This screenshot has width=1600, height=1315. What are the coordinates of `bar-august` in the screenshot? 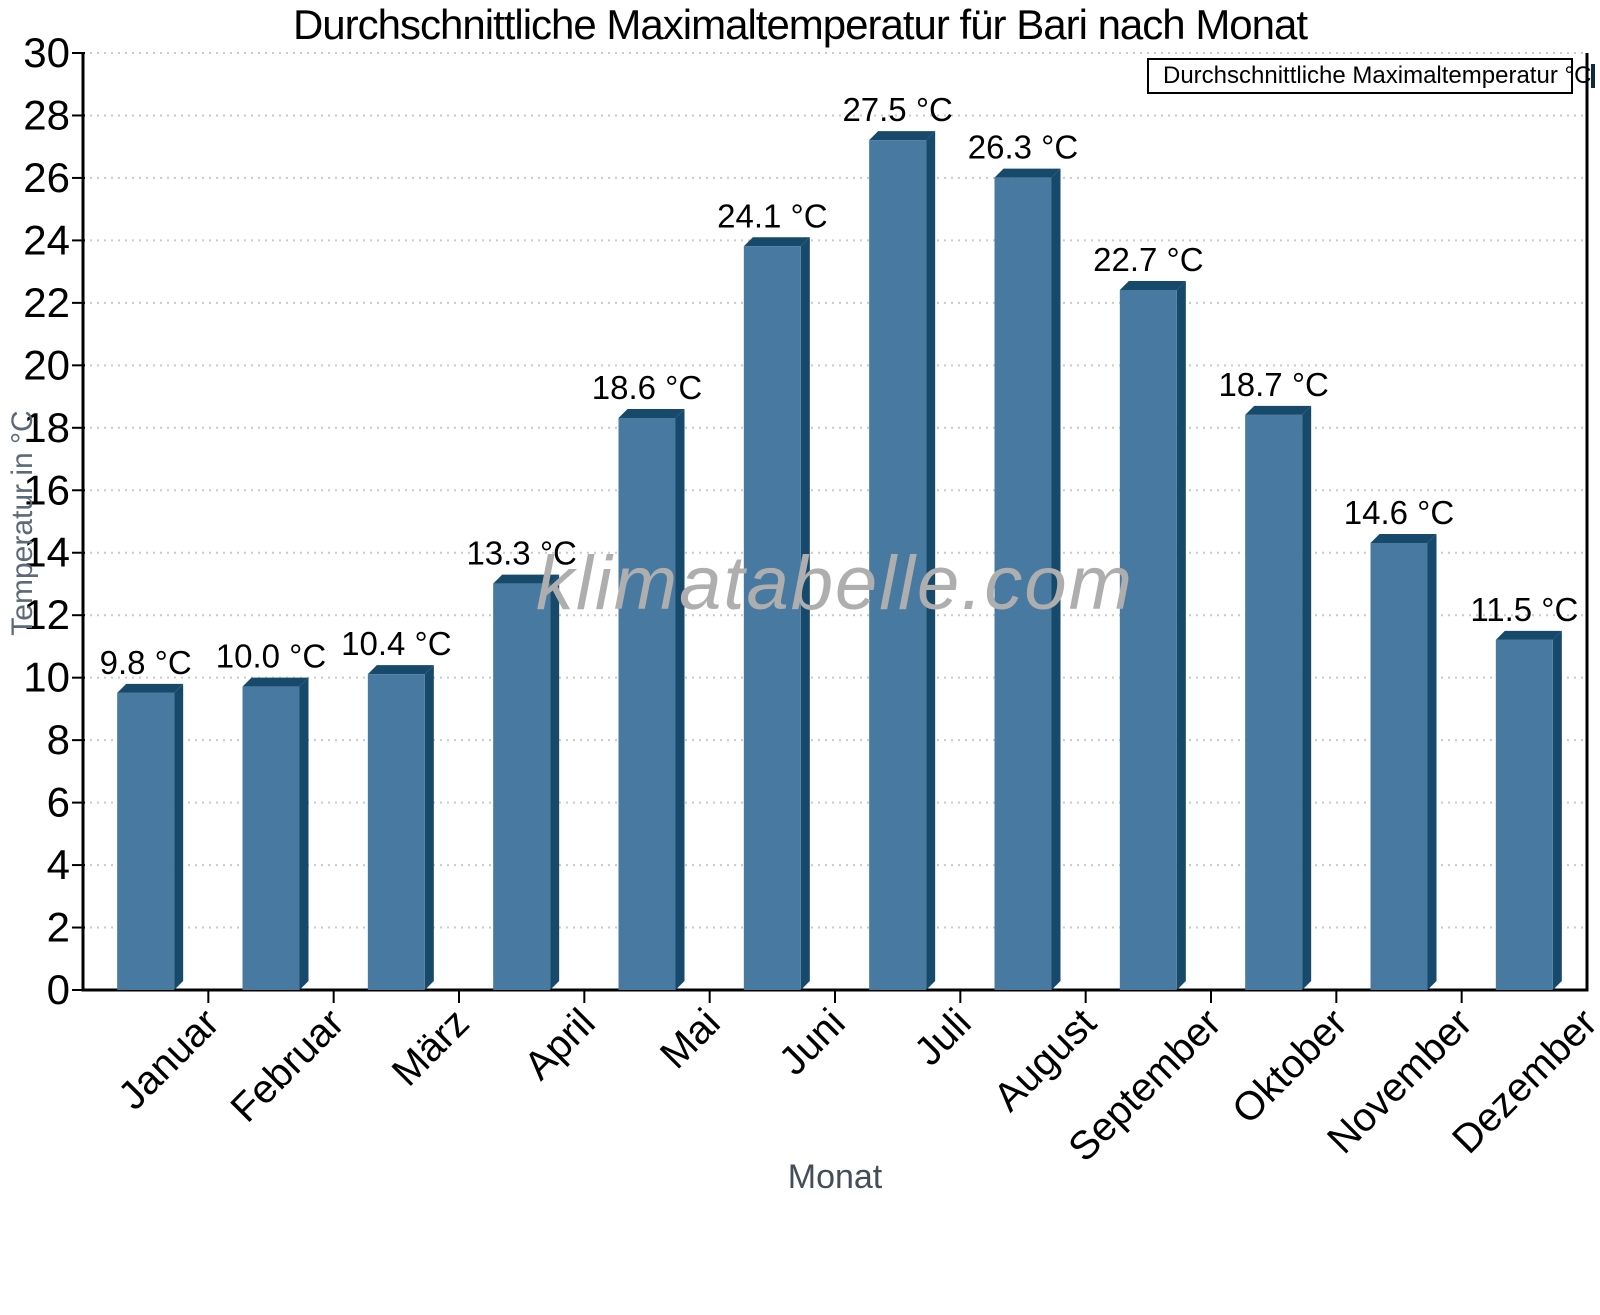 It's located at (1027, 579).